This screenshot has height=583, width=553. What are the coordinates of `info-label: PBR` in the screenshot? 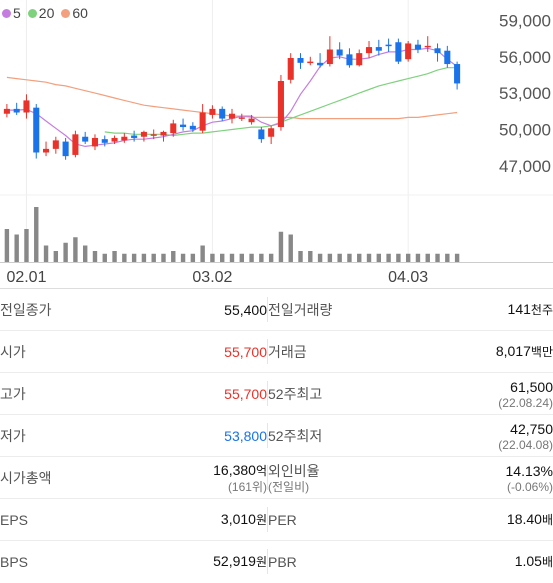 It's located at (333, 561).